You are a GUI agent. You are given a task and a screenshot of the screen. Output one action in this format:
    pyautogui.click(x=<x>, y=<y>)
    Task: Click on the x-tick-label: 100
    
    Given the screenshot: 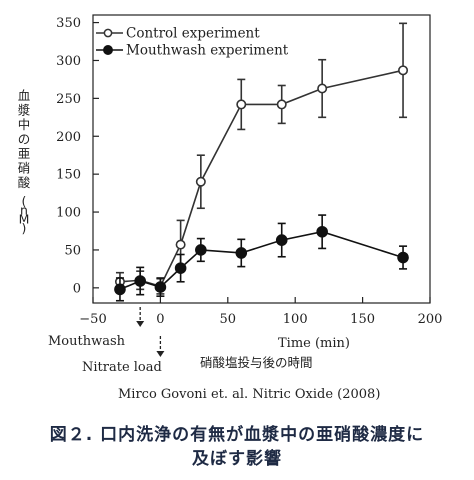 What is the action you would take?
    pyautogui.click(x=295, y=319)
    